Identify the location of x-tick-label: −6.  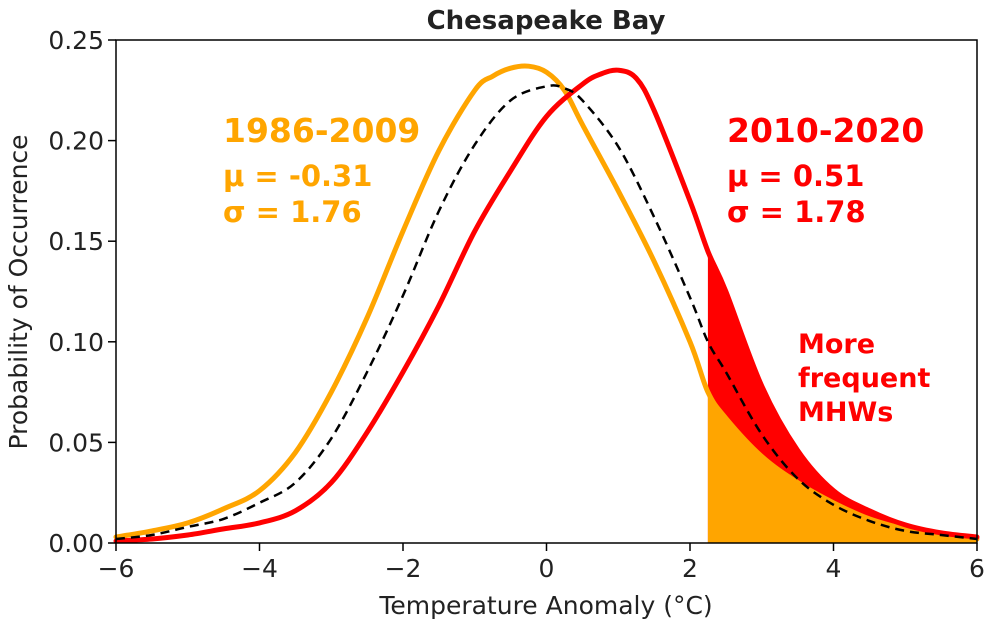
(116, 568).